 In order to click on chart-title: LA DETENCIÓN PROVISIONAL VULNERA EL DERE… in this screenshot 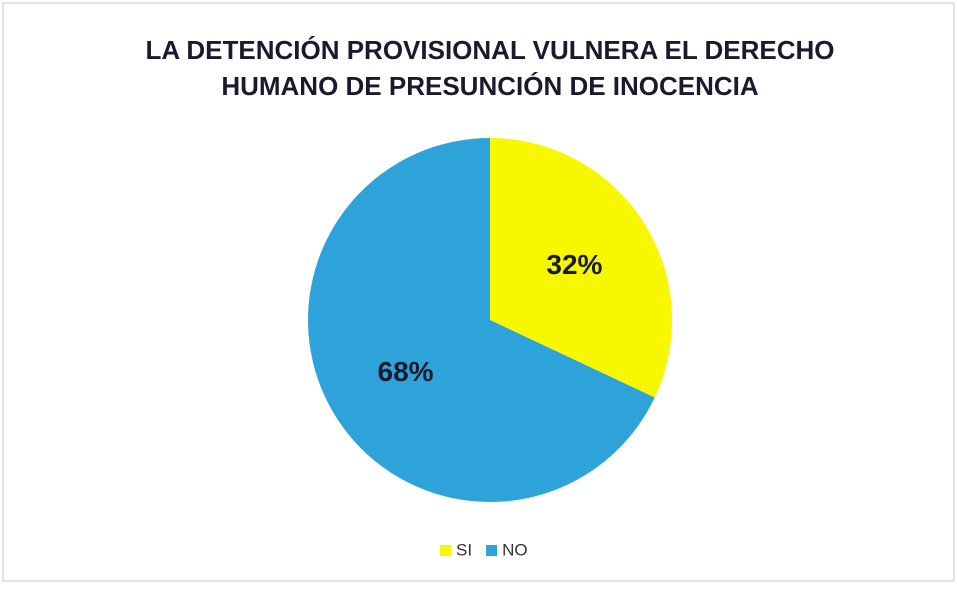, I will do `click(489, 50)`.